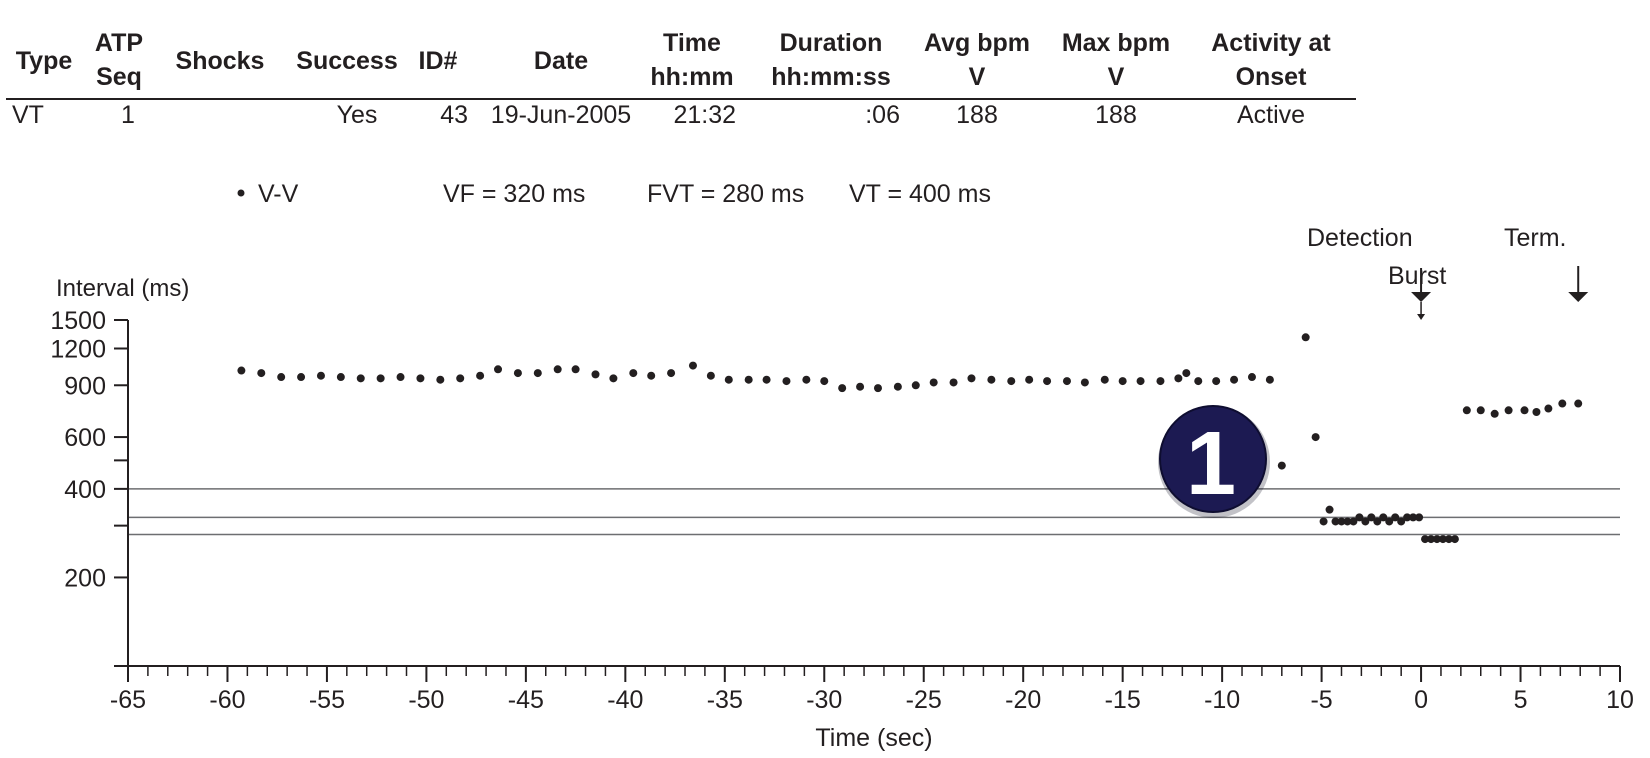 Image resolution: width=1650 pixels, height=758 pixels. Describe the element at coordinates (977, 60) in the screenshot. I see `col-header-avg-bpm: Avg bpm V` at that location.